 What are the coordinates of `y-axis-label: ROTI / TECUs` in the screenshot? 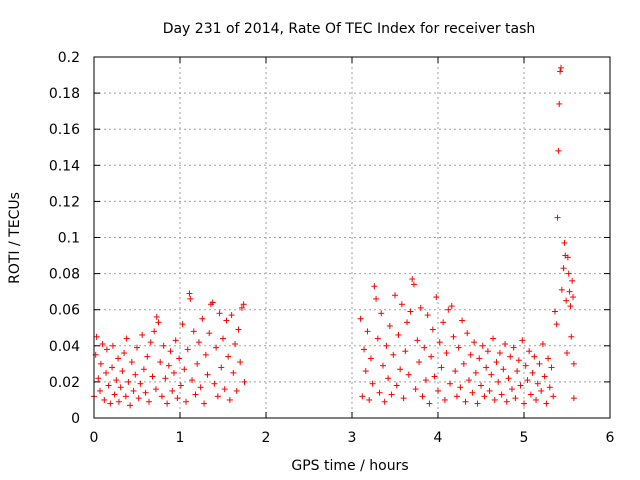 It's located at (15, 238).